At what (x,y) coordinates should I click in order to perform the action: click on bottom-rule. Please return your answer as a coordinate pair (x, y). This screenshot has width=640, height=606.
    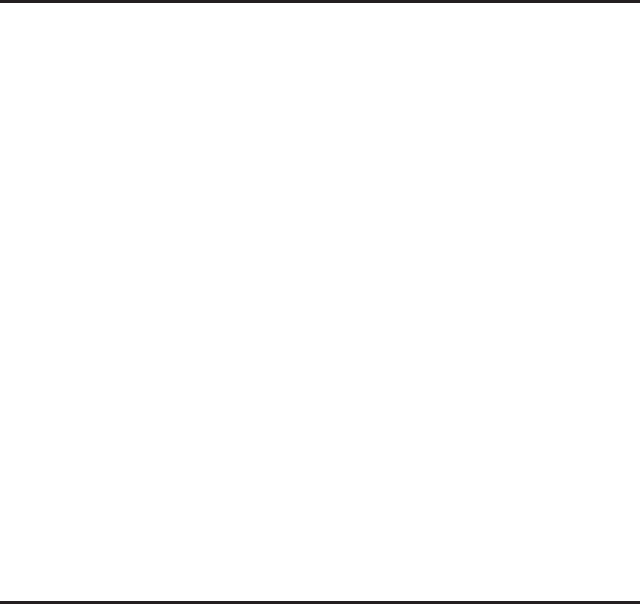
    Looking at the image, I should click on (320, 602).